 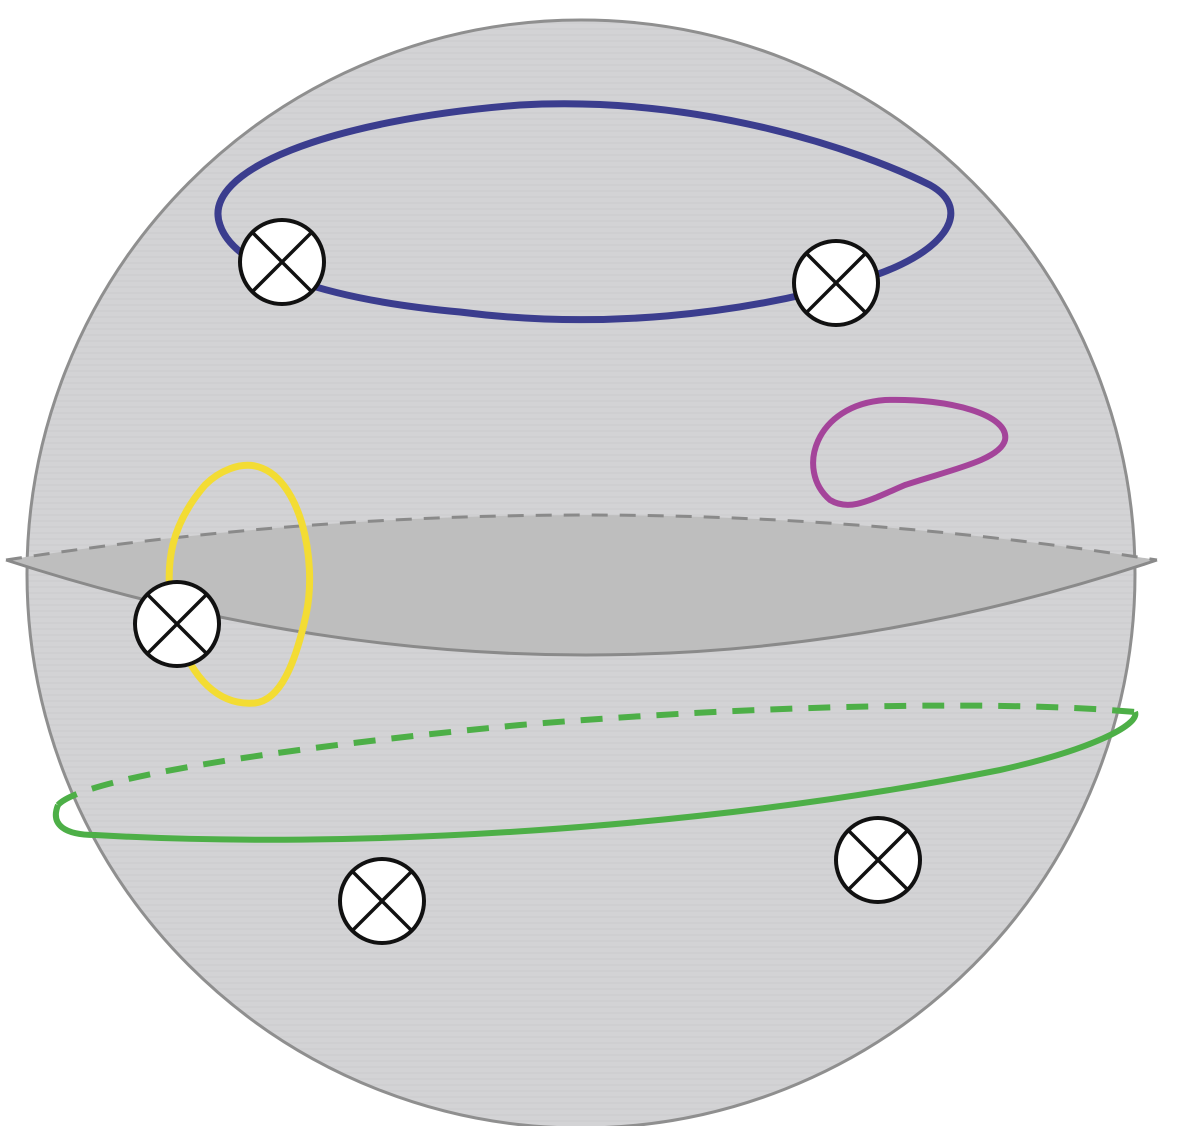 I want to click on equator-disk-fill, so click(x=581, y=585).